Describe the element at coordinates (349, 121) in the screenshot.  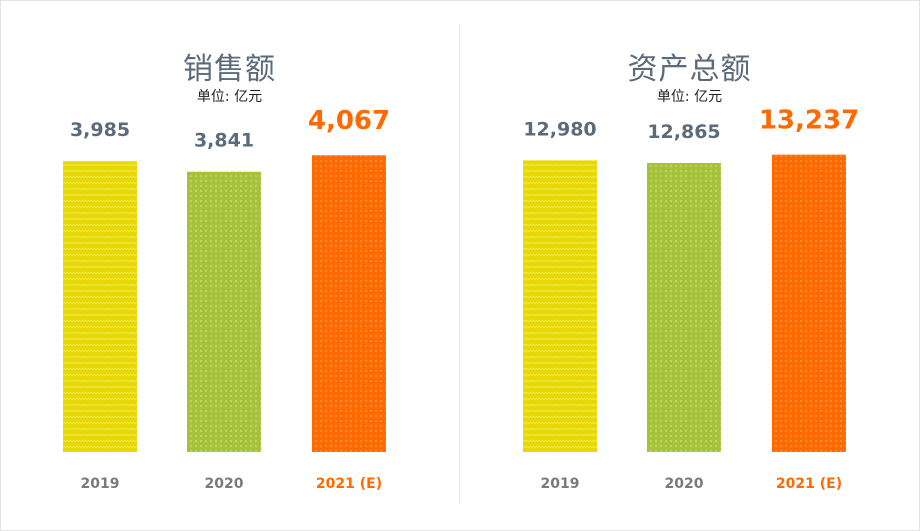
I see `value-label: 4,067` at that location.